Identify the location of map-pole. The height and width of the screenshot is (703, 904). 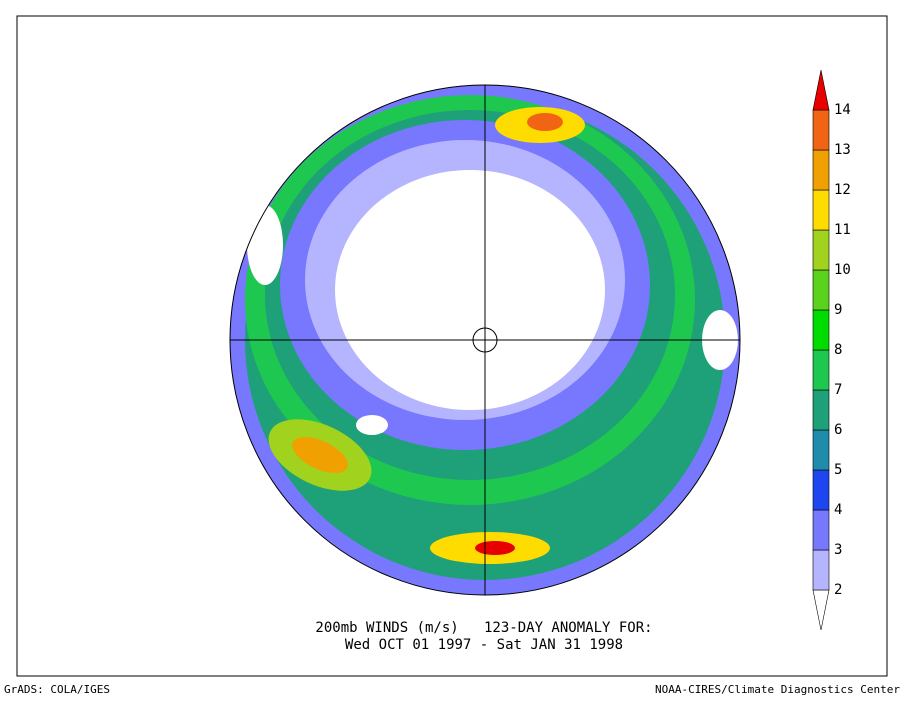
(485, 340).